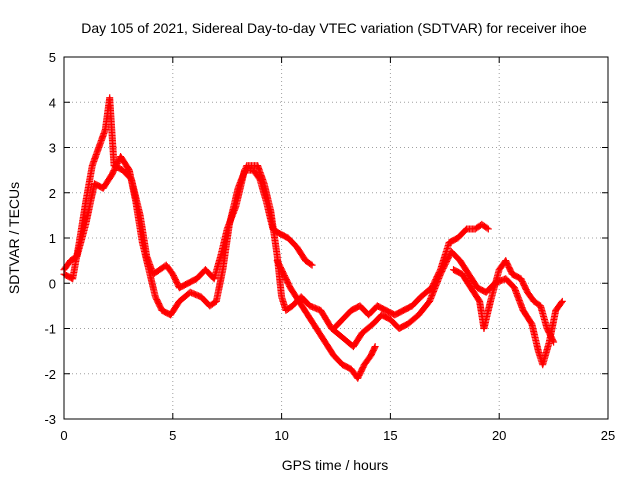 Image resolution: width=640 pixels, height=480 pixels. What do you see at coordinates (50, 374) in the screenshot?
I see `y-tick-label: -2` at bounding box center [50, 374].